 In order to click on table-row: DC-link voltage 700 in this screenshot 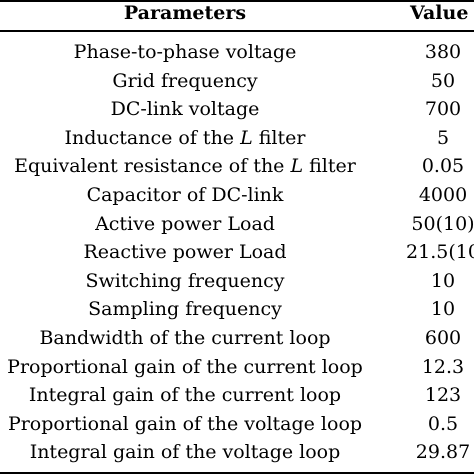, I will do `click(237, 109)`.